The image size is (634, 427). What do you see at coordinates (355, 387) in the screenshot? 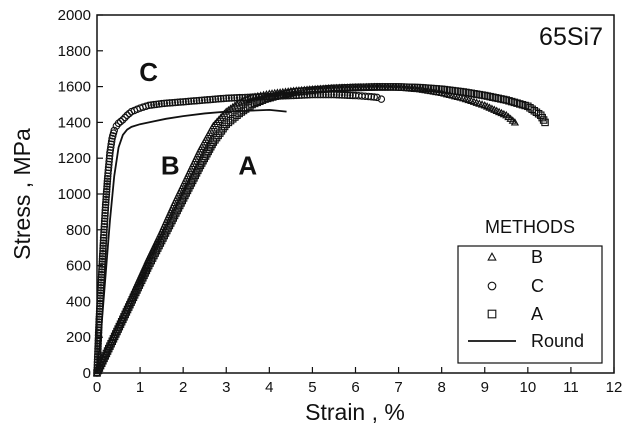
I see `x-tick-label: 6` at bounding box center [355, 387].